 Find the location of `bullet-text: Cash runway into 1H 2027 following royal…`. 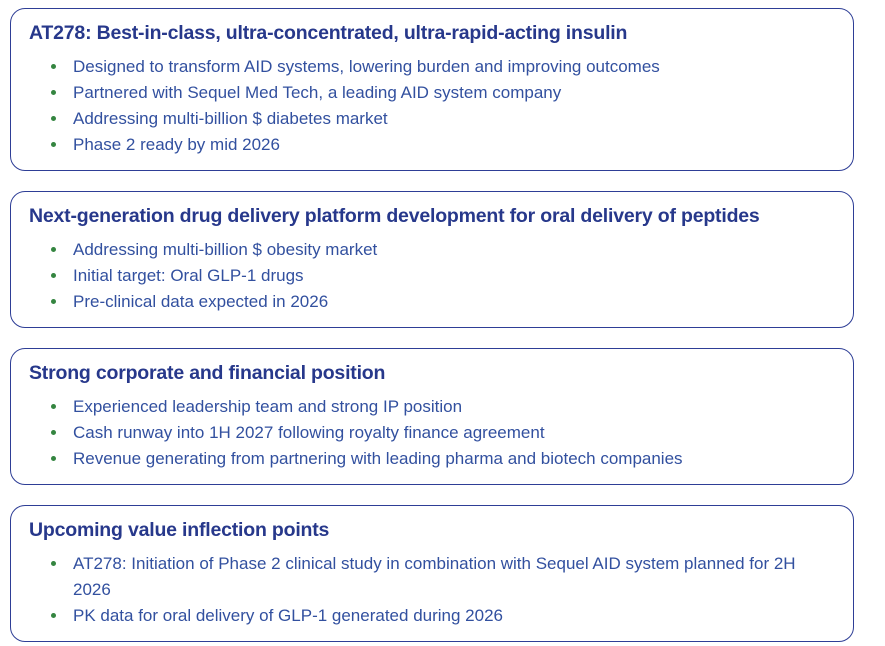

bullet-text: Cash runway into 1H 2027 following royal… is located at coordinates (309, 432).